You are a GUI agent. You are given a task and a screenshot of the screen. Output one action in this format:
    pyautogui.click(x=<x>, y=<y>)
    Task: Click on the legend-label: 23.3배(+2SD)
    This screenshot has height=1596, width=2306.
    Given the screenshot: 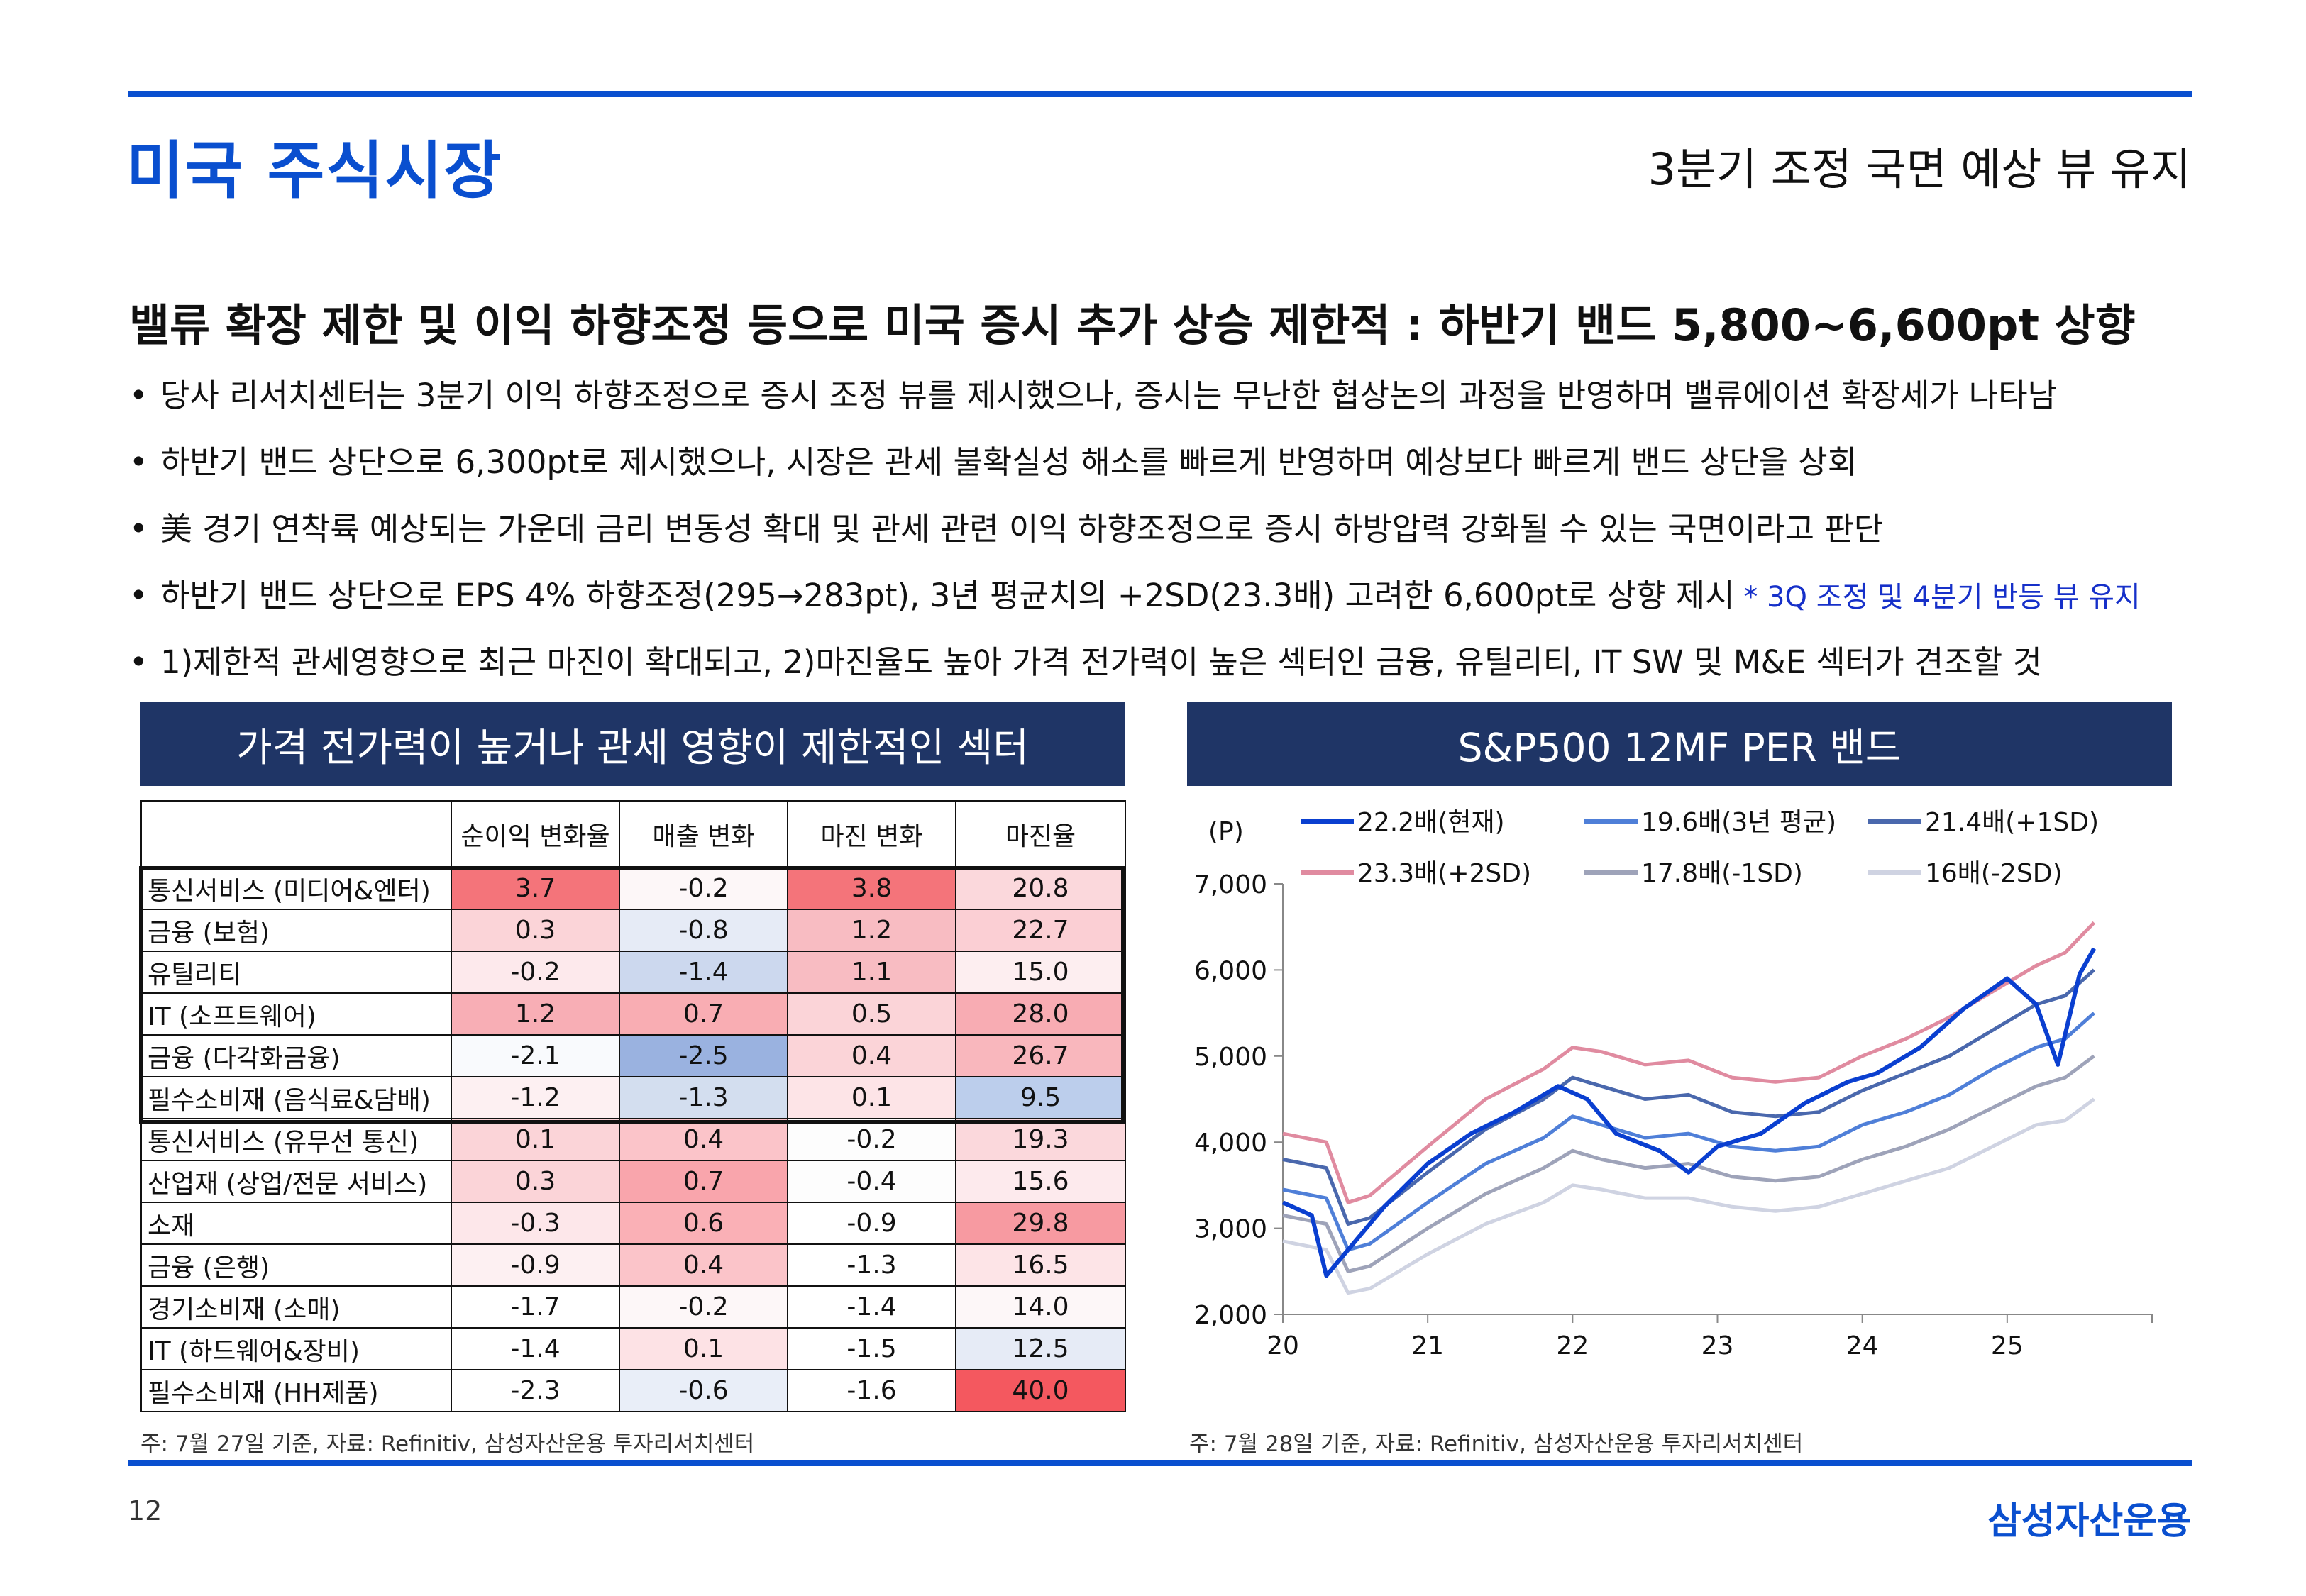 What is the action you would take?
    pyautogui.click(x=1444, y=873)
    